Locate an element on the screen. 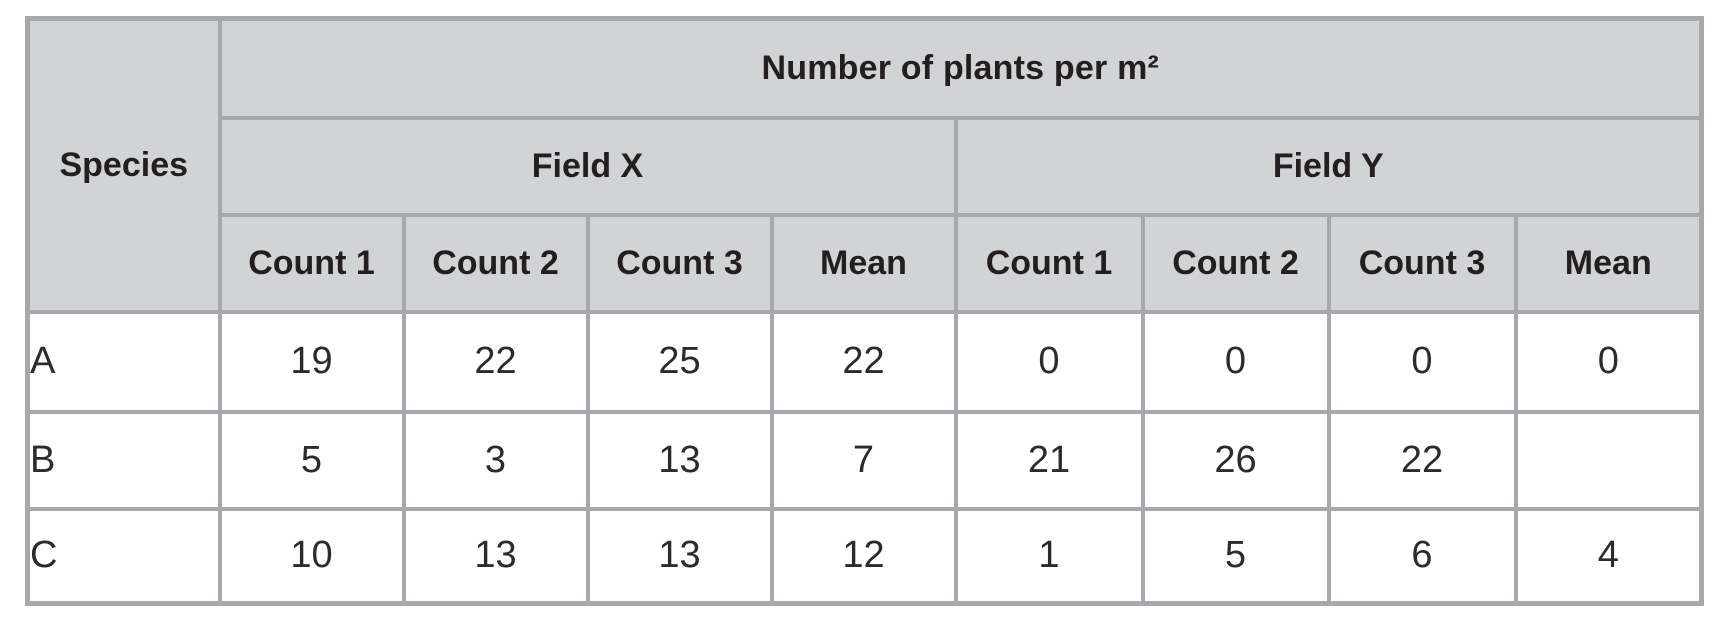  value-cell: 7 is located at coordinates (863, 460).